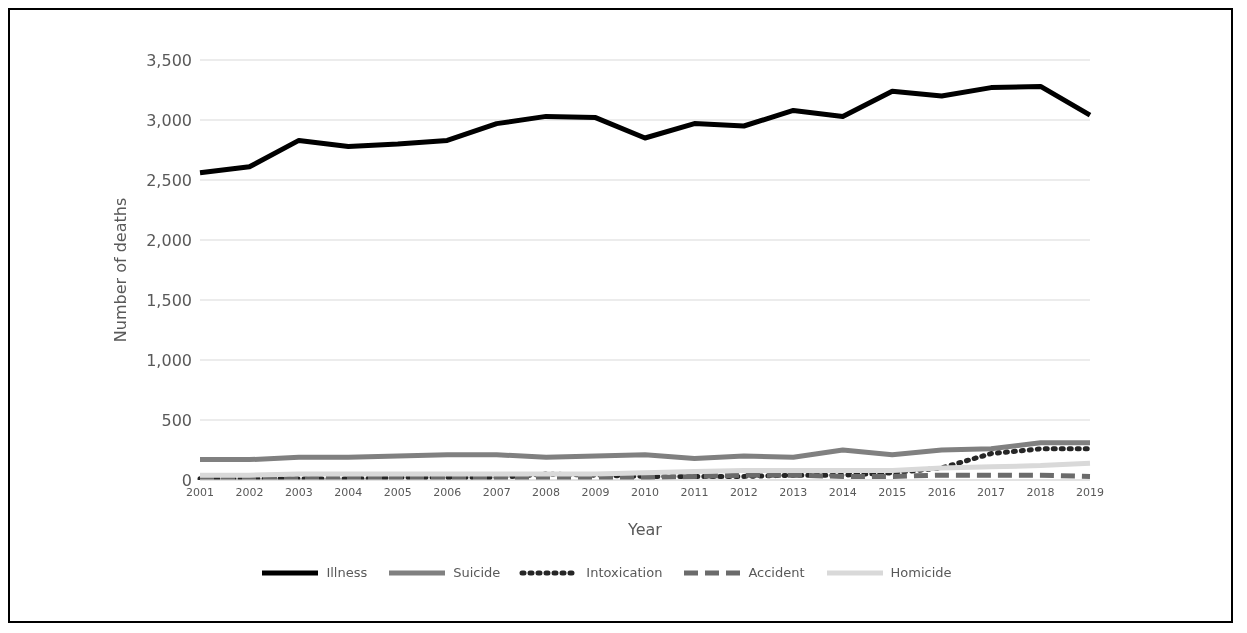 The width and height of the screenshot is (1247, 633). What do you see at coordinates (169, 300) in the screenshot?
I see `y-tick-label: 1,500` at bounding box center [169, 300].